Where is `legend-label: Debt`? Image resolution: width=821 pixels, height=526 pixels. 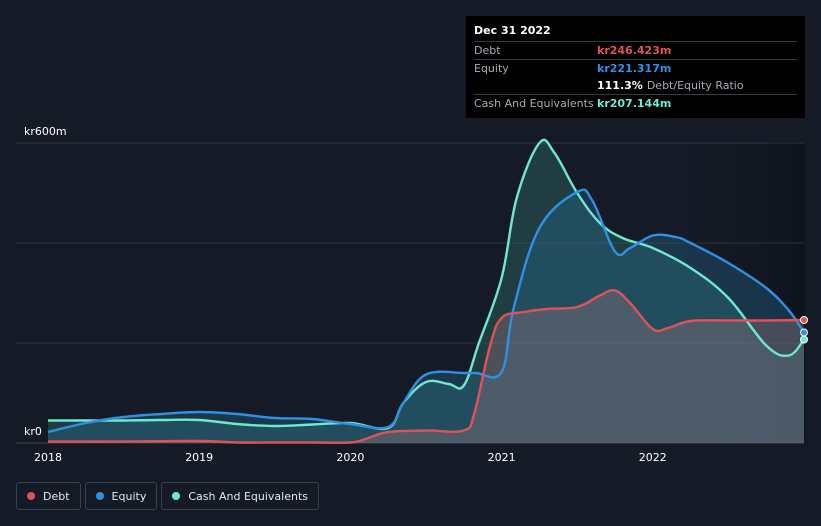
legend-label: Debt is located at coordinates (56, 496).